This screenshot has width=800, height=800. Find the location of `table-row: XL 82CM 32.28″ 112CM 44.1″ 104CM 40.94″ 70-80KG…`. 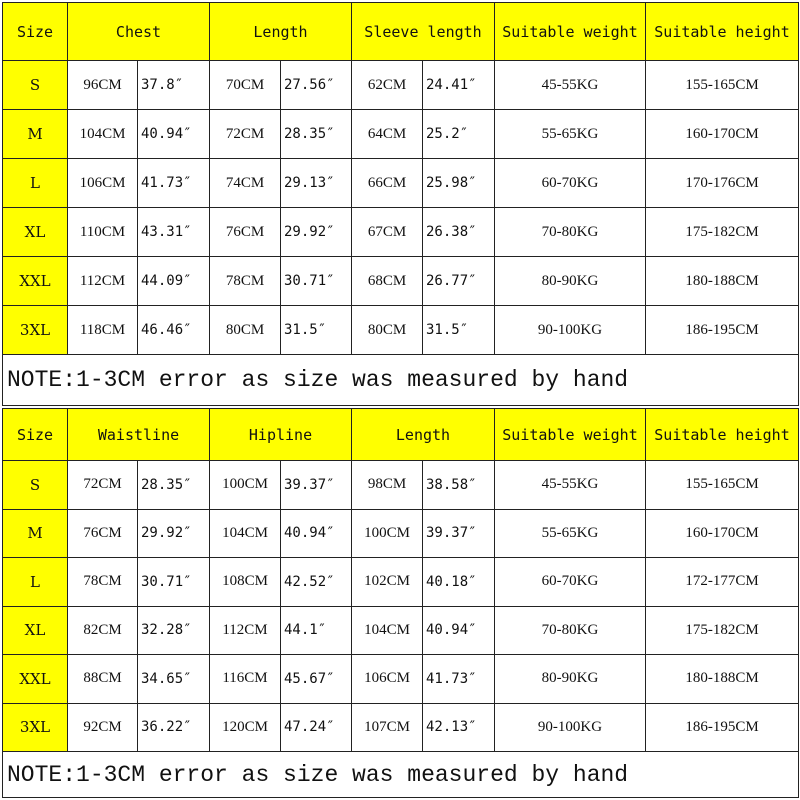

table-row: XL 82CM 32.28″ 112CM 44.1″ 104CM 40.94″ 70-80KG… is located at coordinates (400, 630).